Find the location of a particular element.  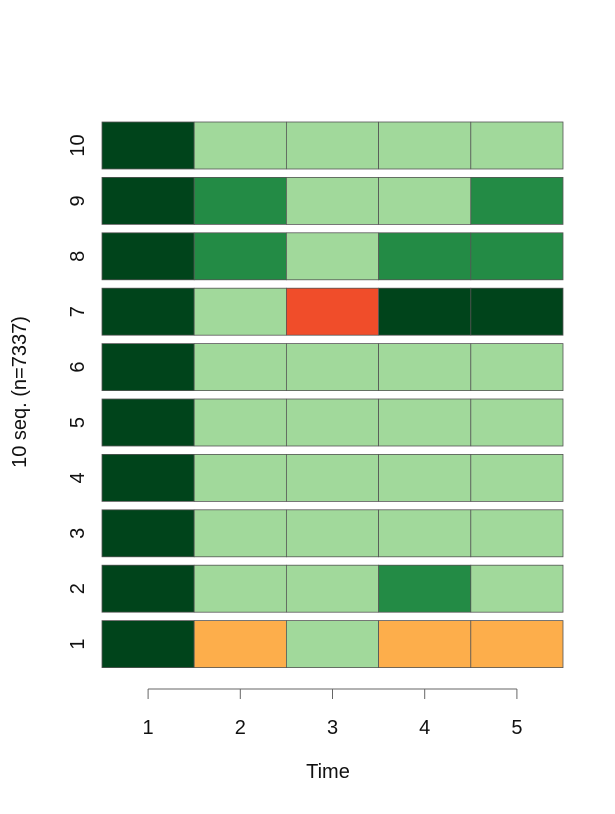

cell-seq2-t4 is located at coordinates (425, 588).